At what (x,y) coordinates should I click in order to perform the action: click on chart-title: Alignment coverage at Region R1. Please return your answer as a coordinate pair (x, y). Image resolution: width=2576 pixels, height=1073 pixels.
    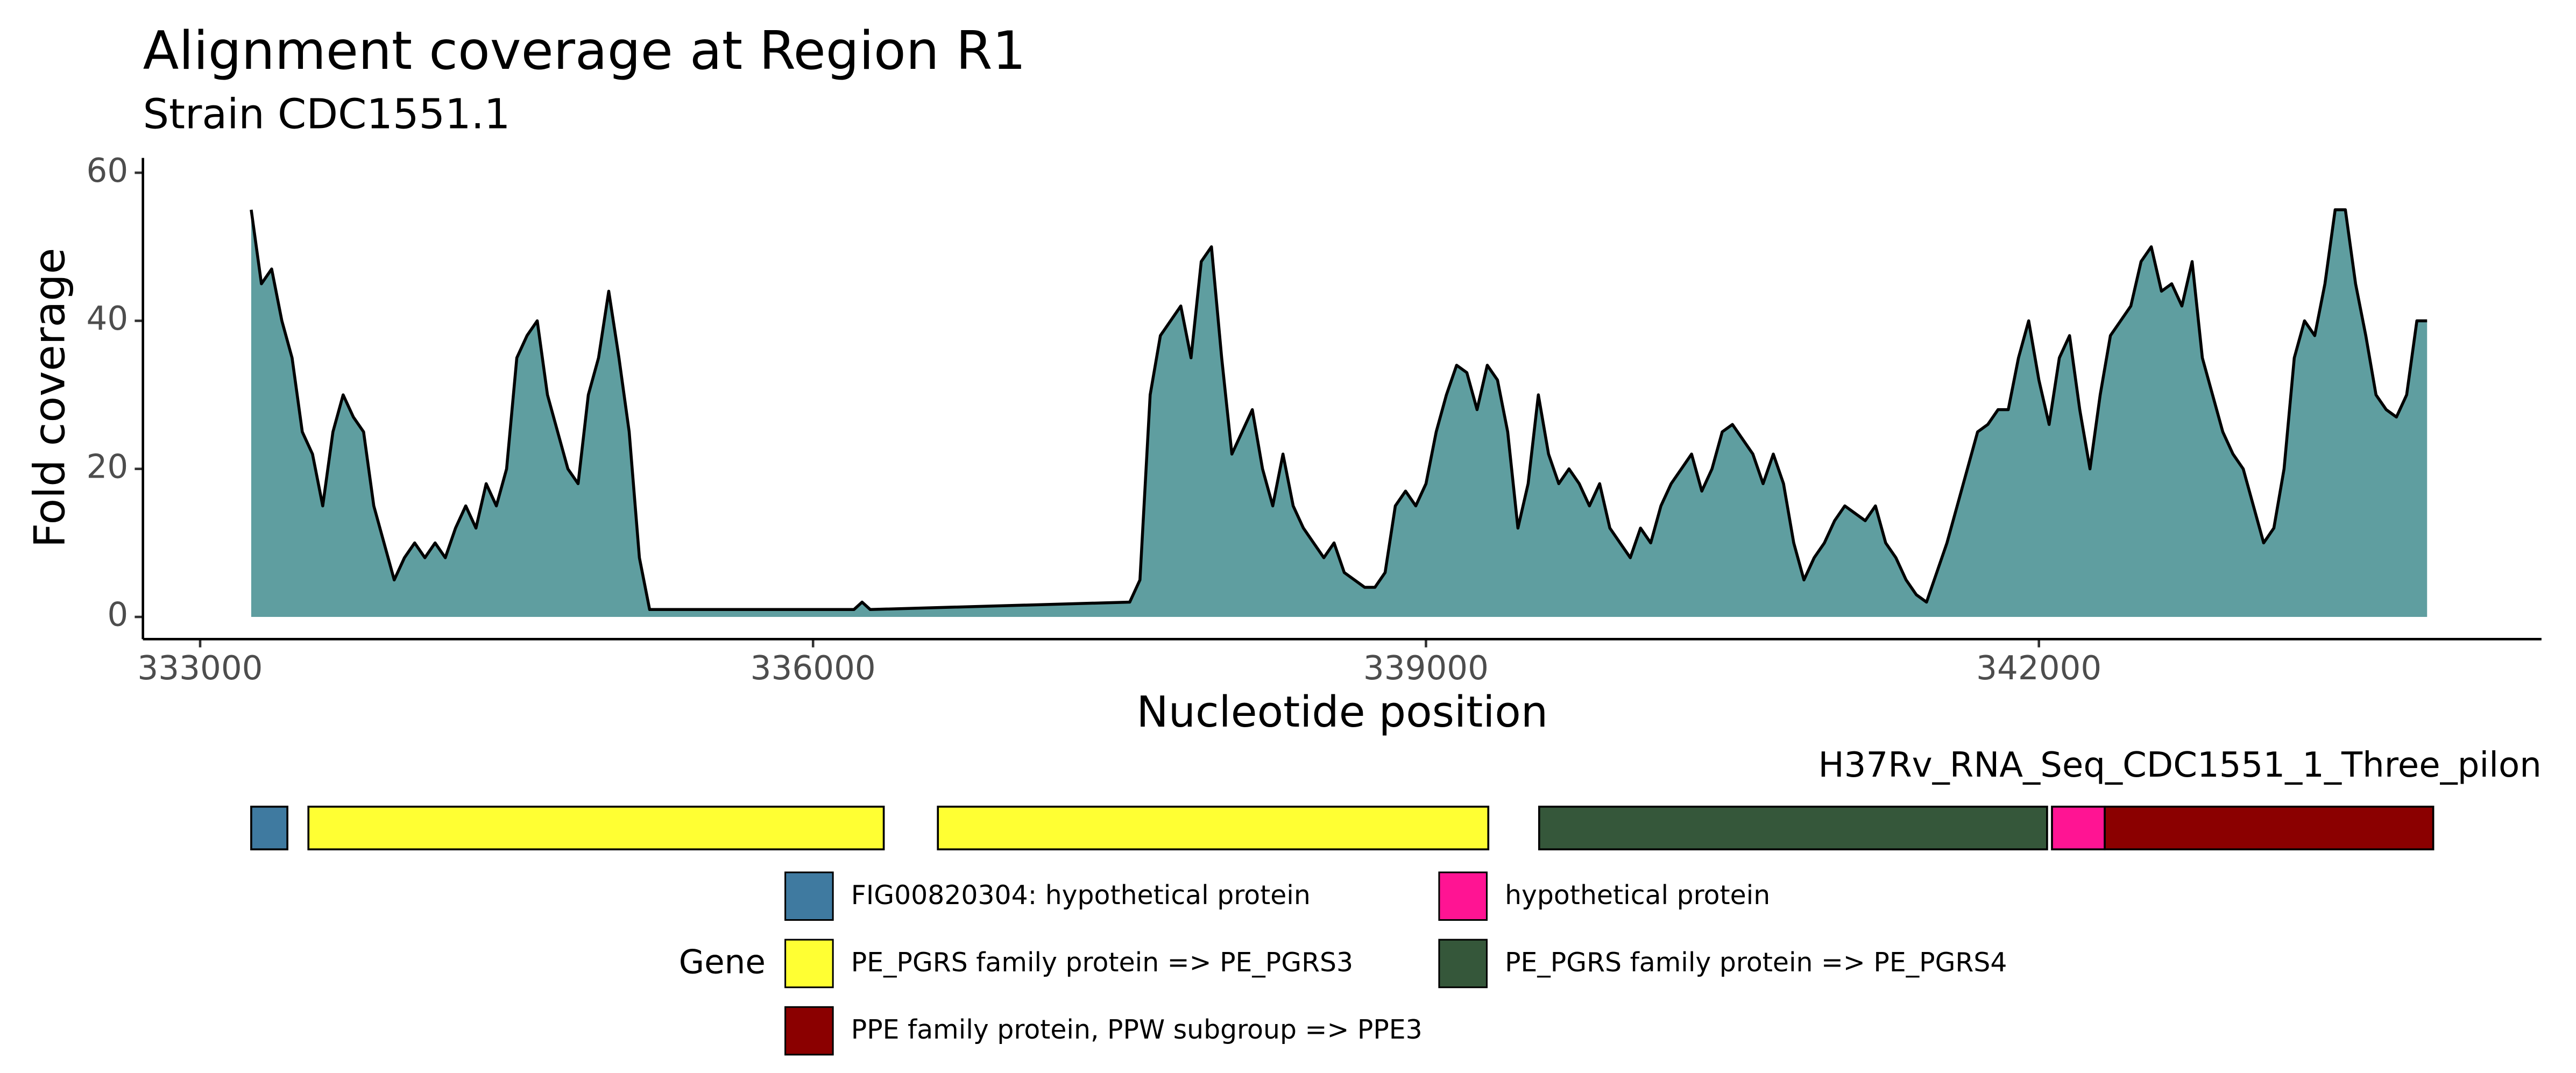
    Looking at the image, I should click on (584, 51).